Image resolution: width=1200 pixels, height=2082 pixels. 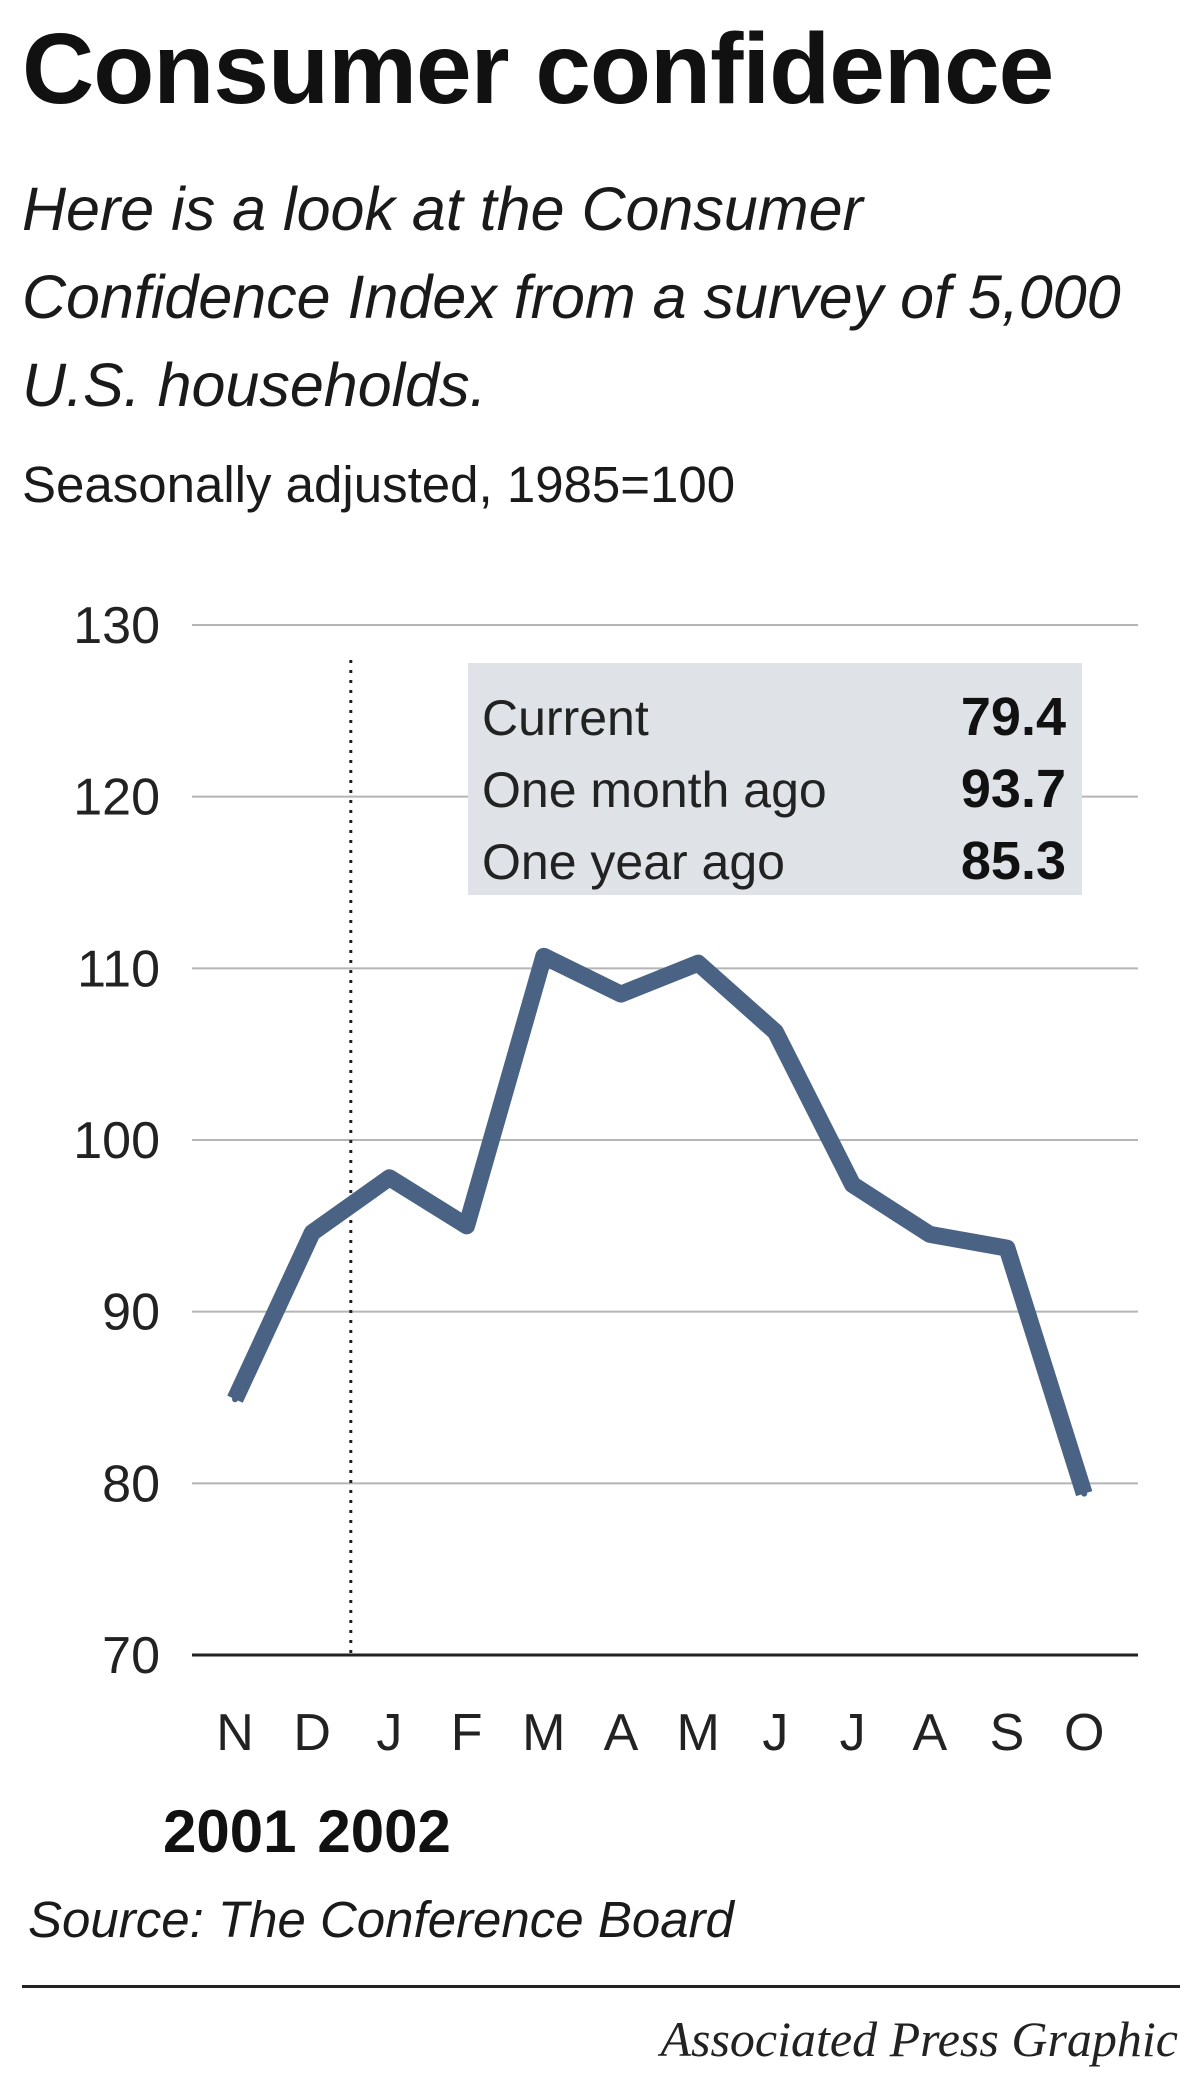 I want to click on x-tick-label: D, so click(x=312, y=1733).